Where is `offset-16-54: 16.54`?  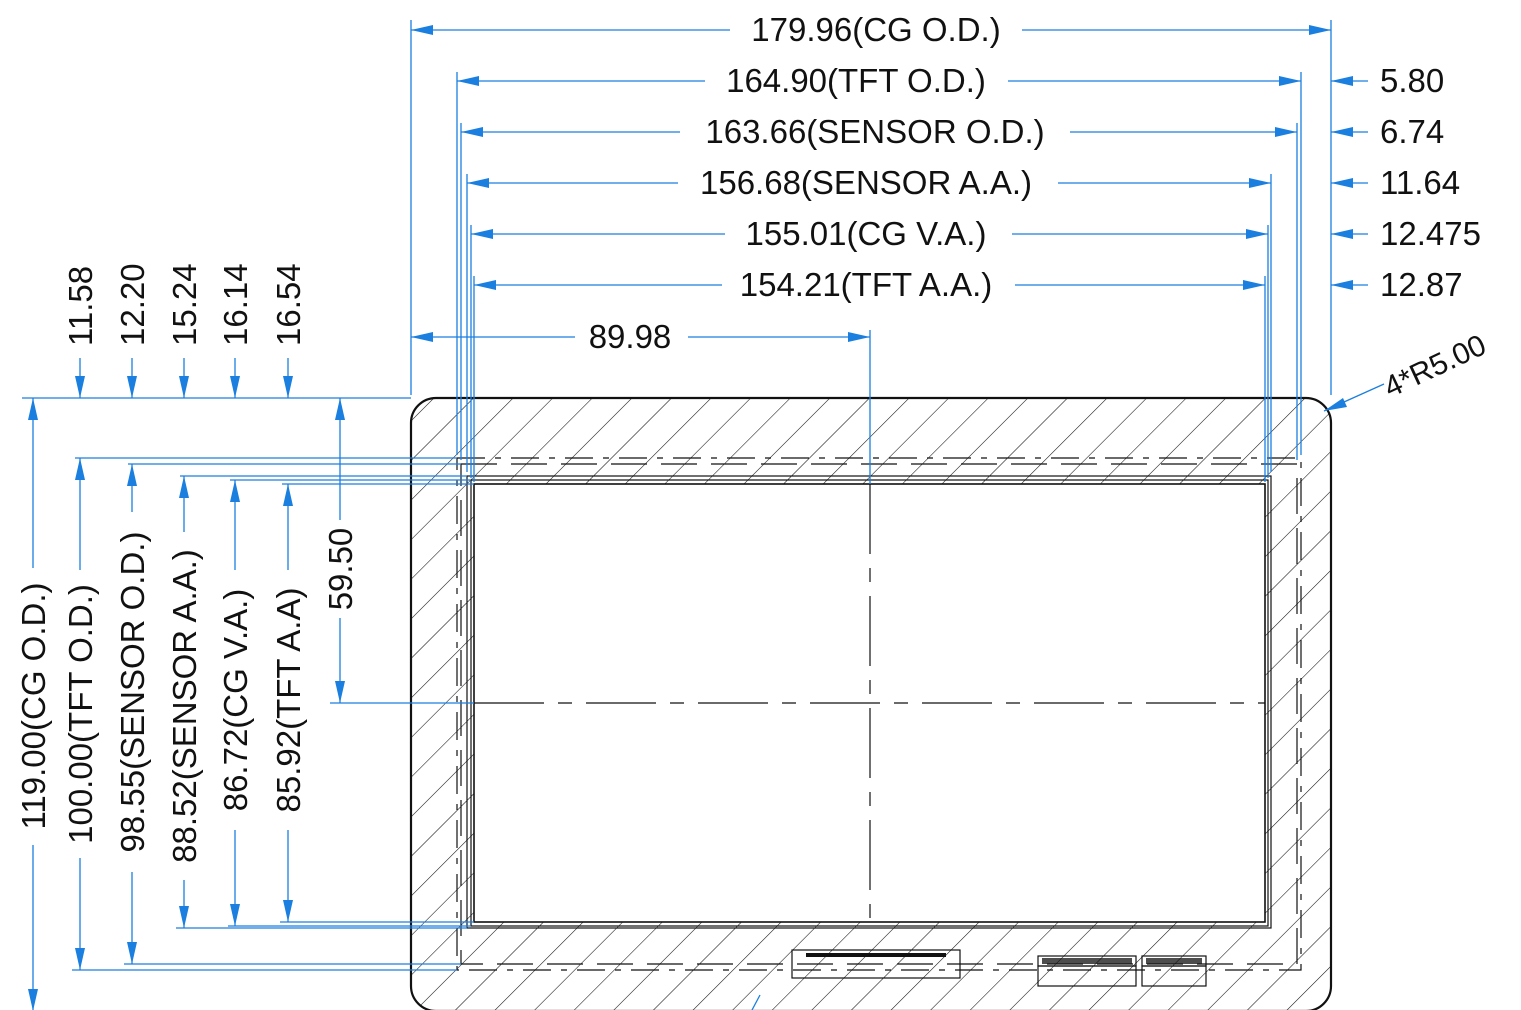 offset-16-54: 16.54 is located at coordinates (288, 330).